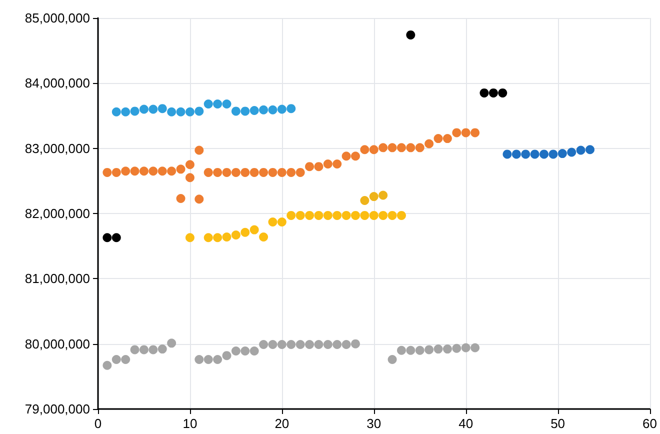  I want to click on y-tick-label: 85,000,000, so click(57, 18).